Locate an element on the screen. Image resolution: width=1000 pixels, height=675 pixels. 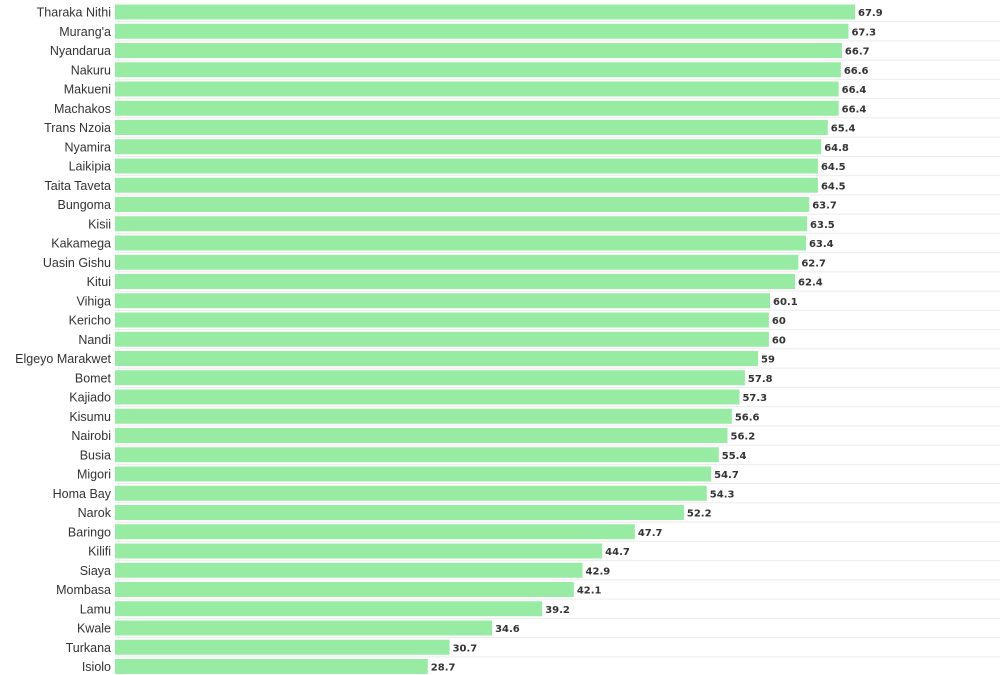
value-label: 67.9 is located at coordinates (870, 13).